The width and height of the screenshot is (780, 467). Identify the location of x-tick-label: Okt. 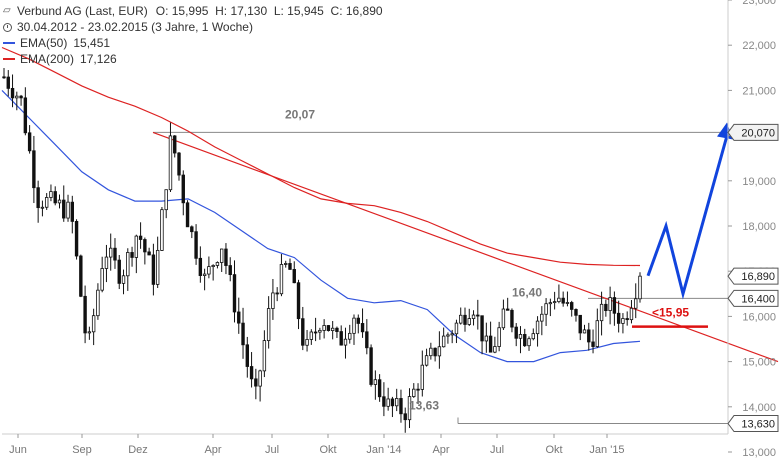
(553, 450).